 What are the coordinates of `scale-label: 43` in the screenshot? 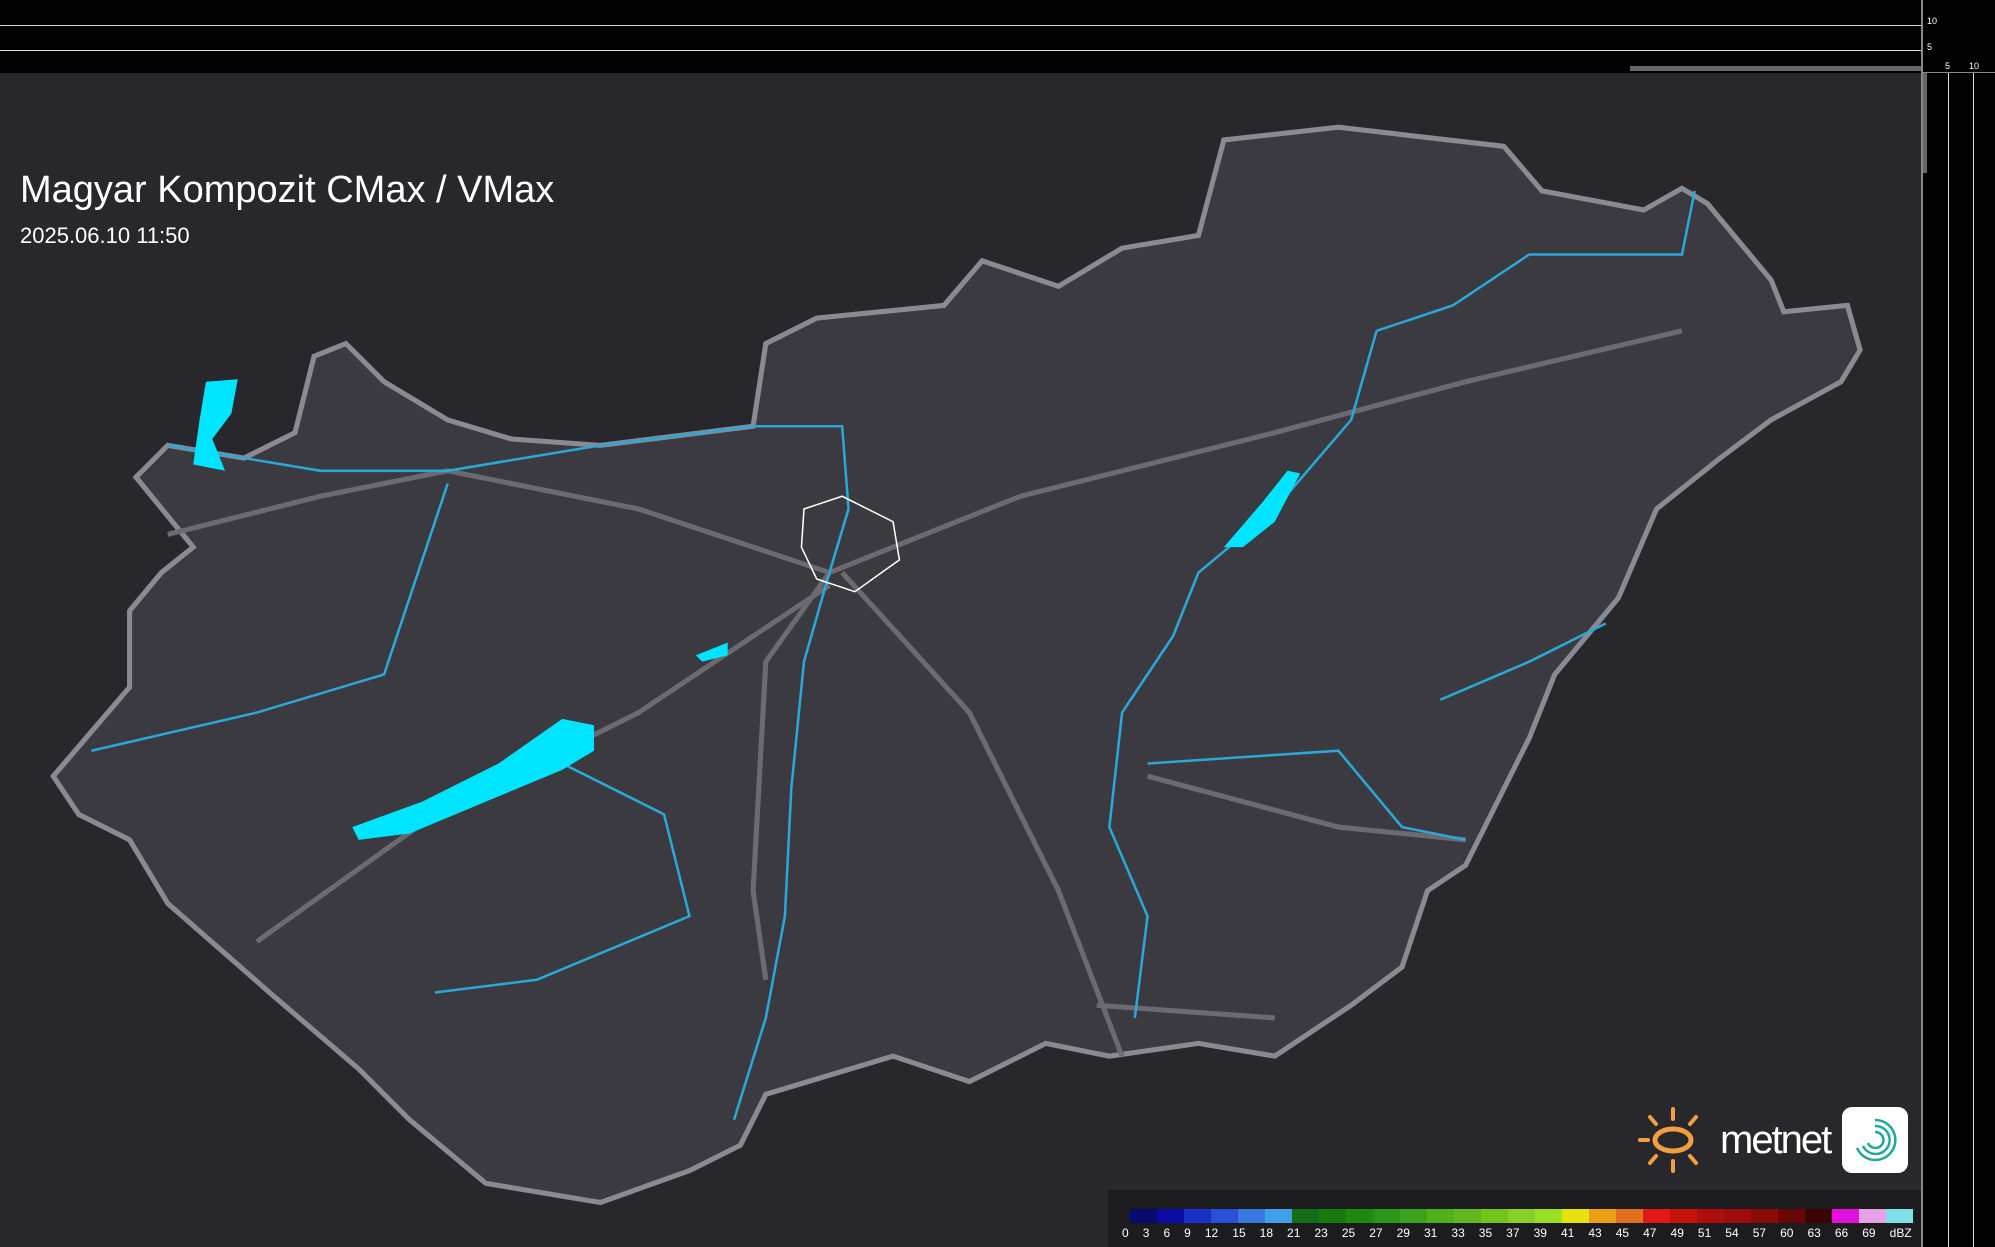 It's located at (1595, 1233).